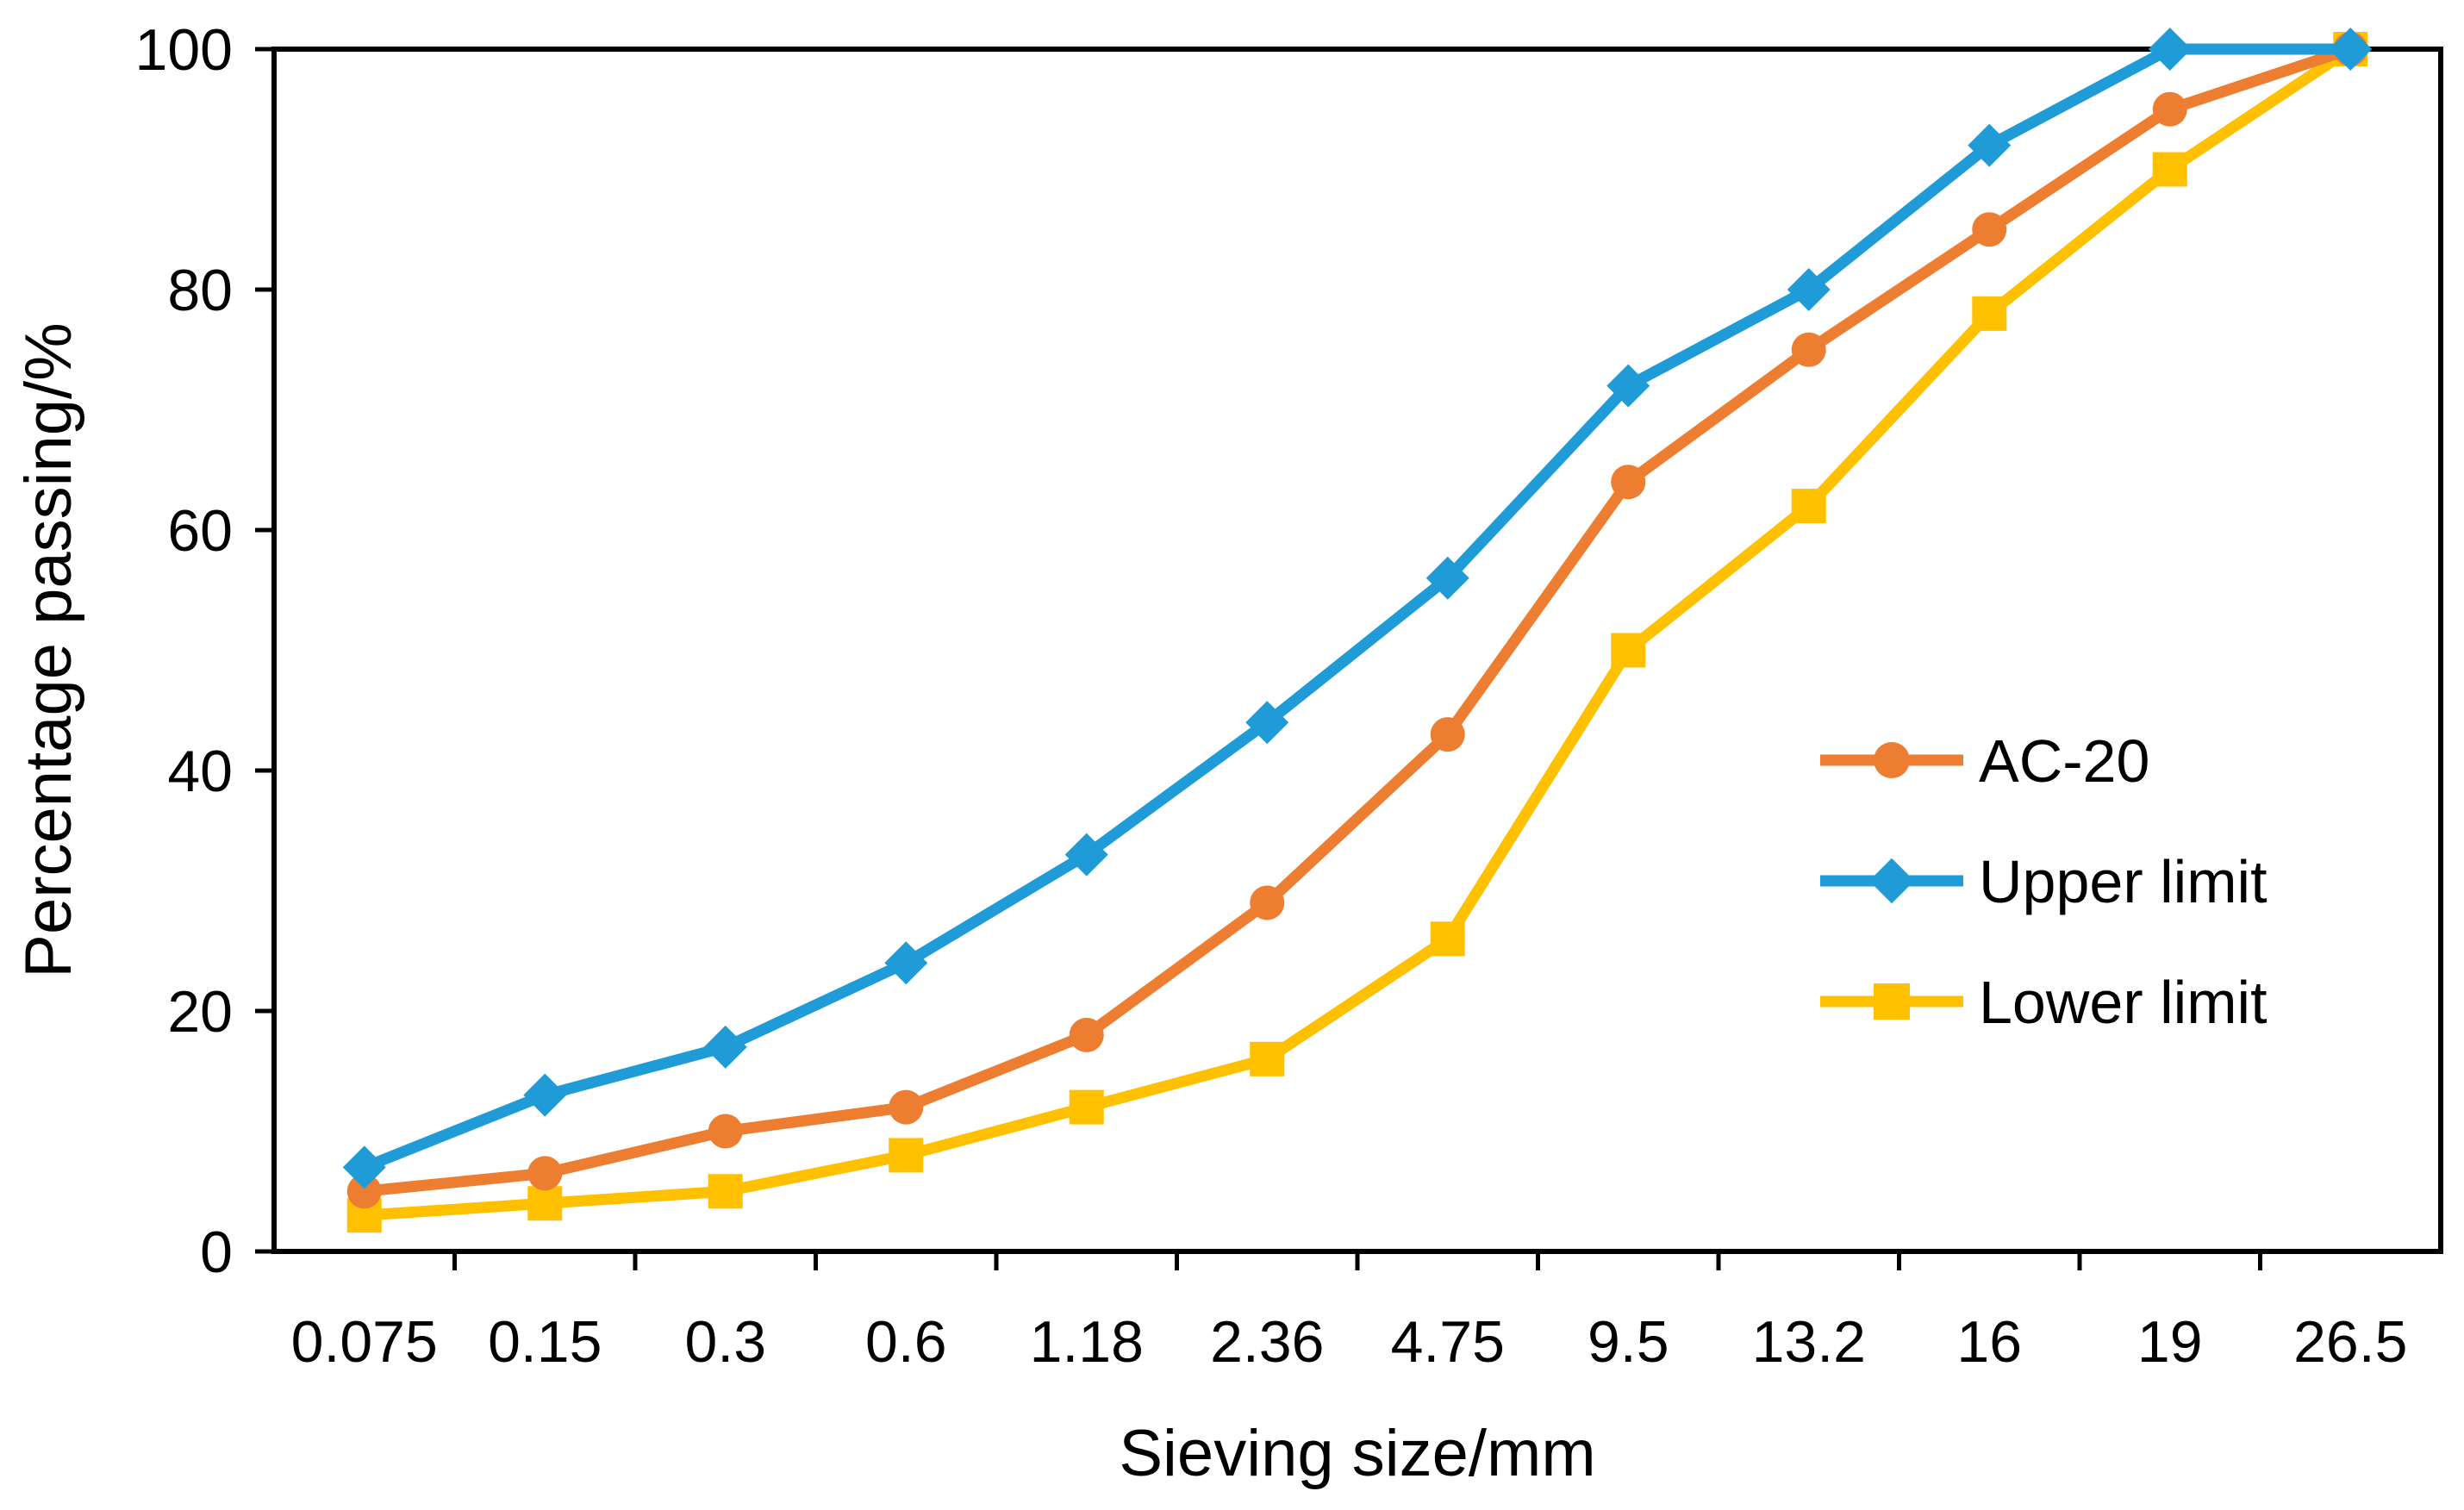  Describe the element at coordinates (1989, 1342) in the screenshot. I see `x-tick-label: 16` at that location.